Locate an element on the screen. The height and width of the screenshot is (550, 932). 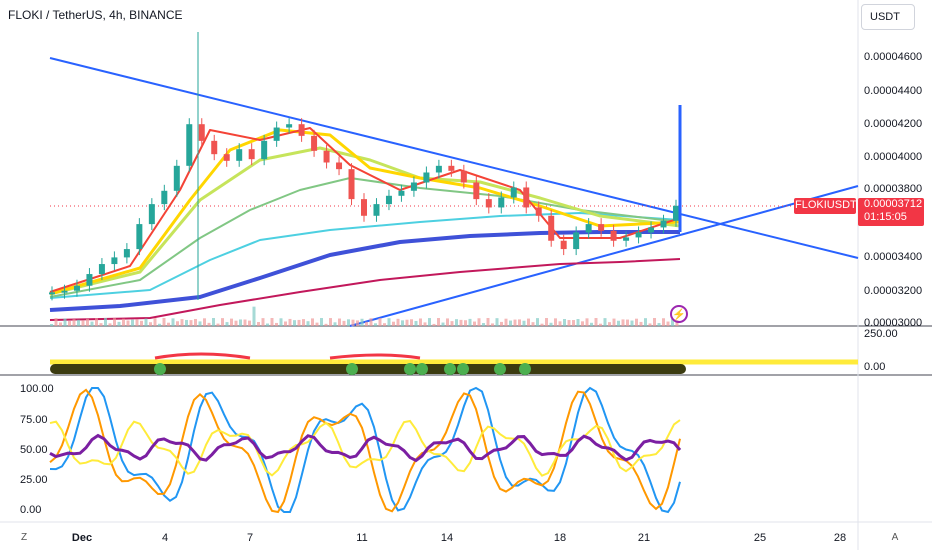
time-axis-tick: 25 is located at coordinates (760, 538).